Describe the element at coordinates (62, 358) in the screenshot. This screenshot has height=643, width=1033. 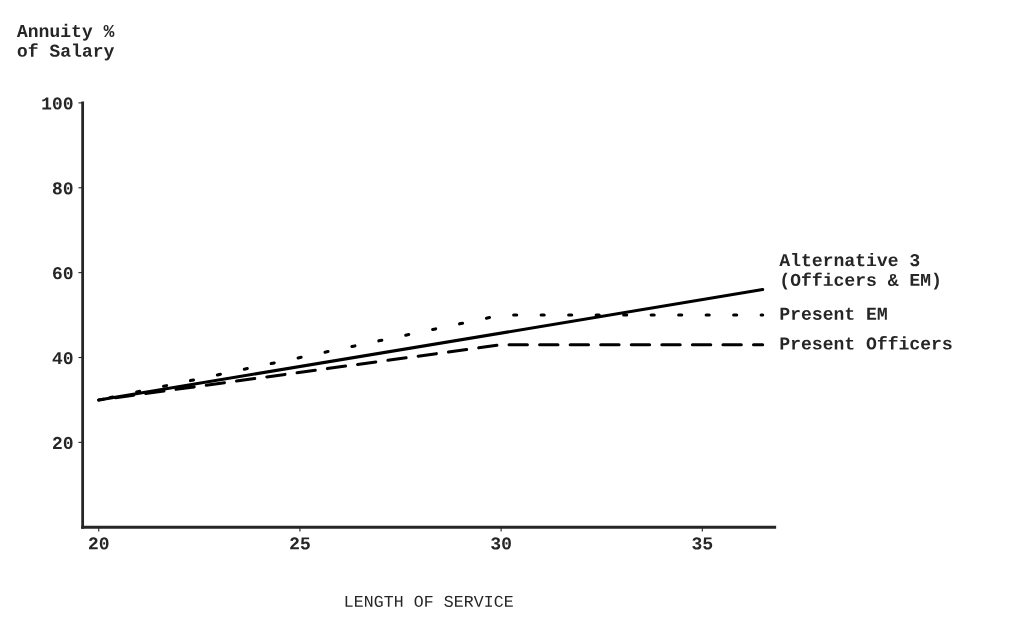
I see `y-tick-label: 40` at that location.